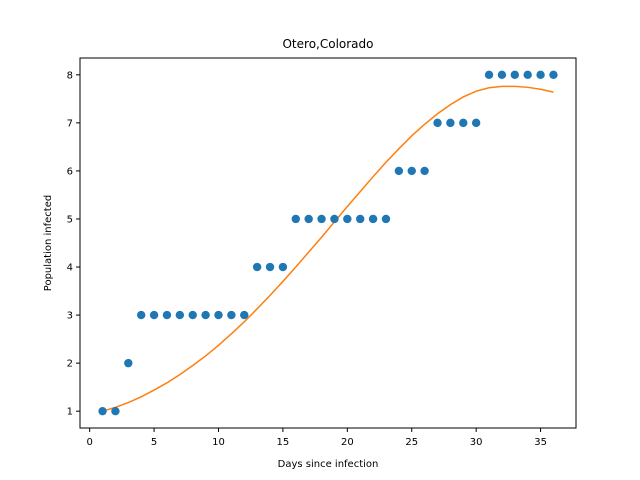 This screenshot has height=480, width=640. What do you see at coordinates (476, 442) in the screenshot?
I see `x-tick-label: 30` at bounding box center [476, 442].